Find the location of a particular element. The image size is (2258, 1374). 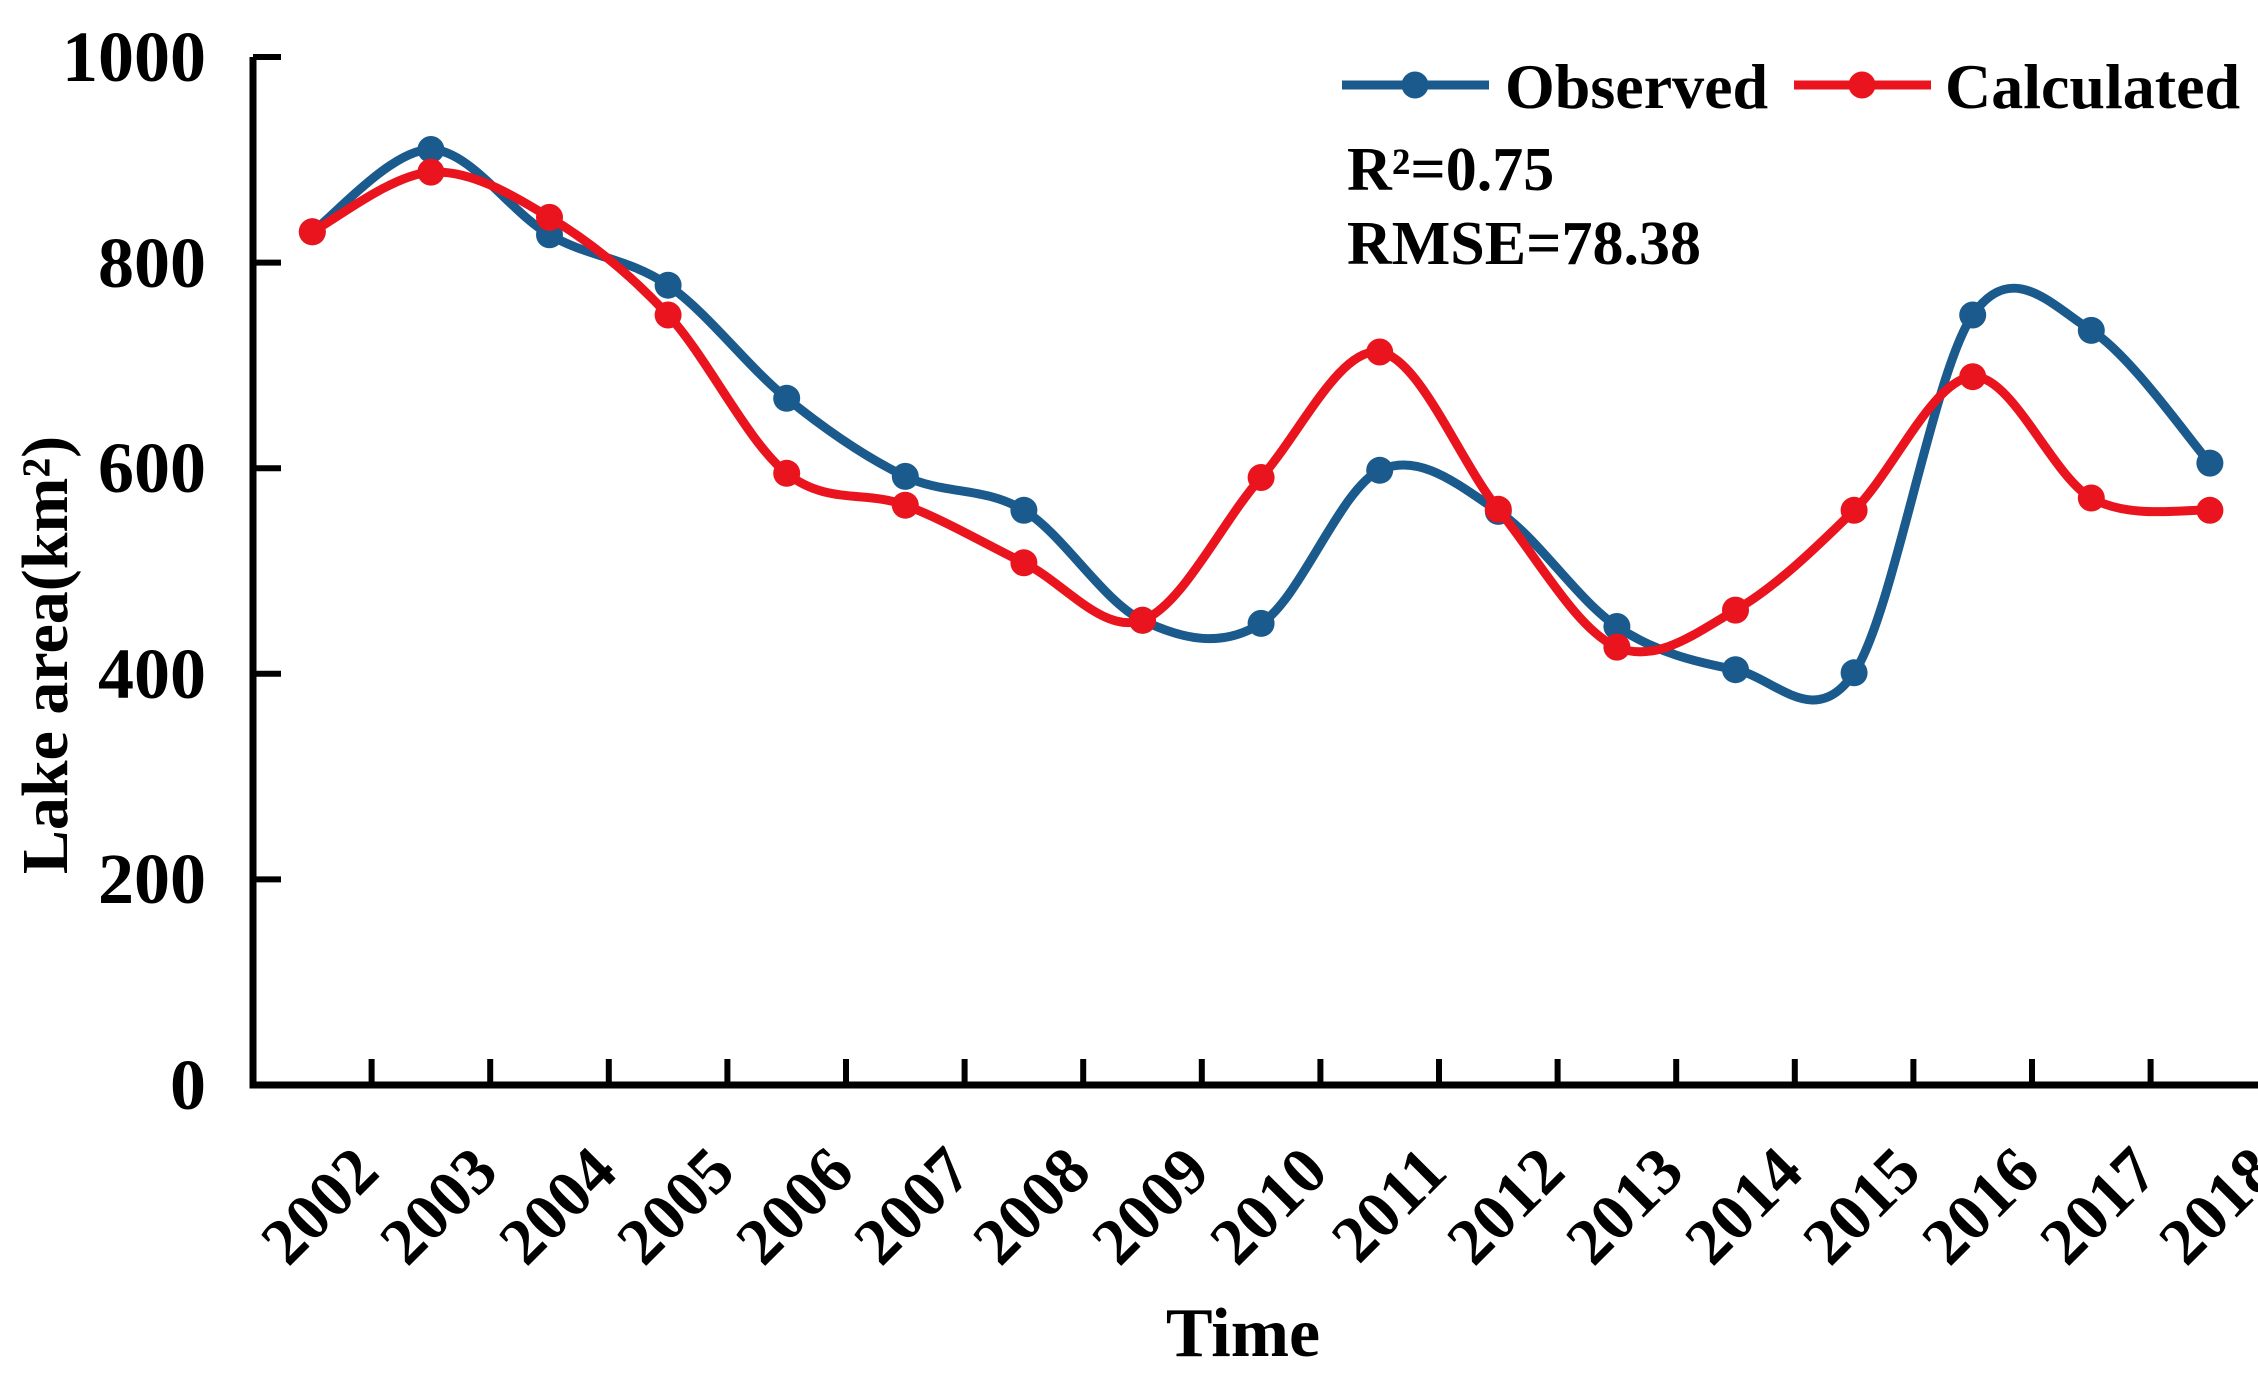

legend-label-calculated: Calculated is located at coordinates (2093, 86).